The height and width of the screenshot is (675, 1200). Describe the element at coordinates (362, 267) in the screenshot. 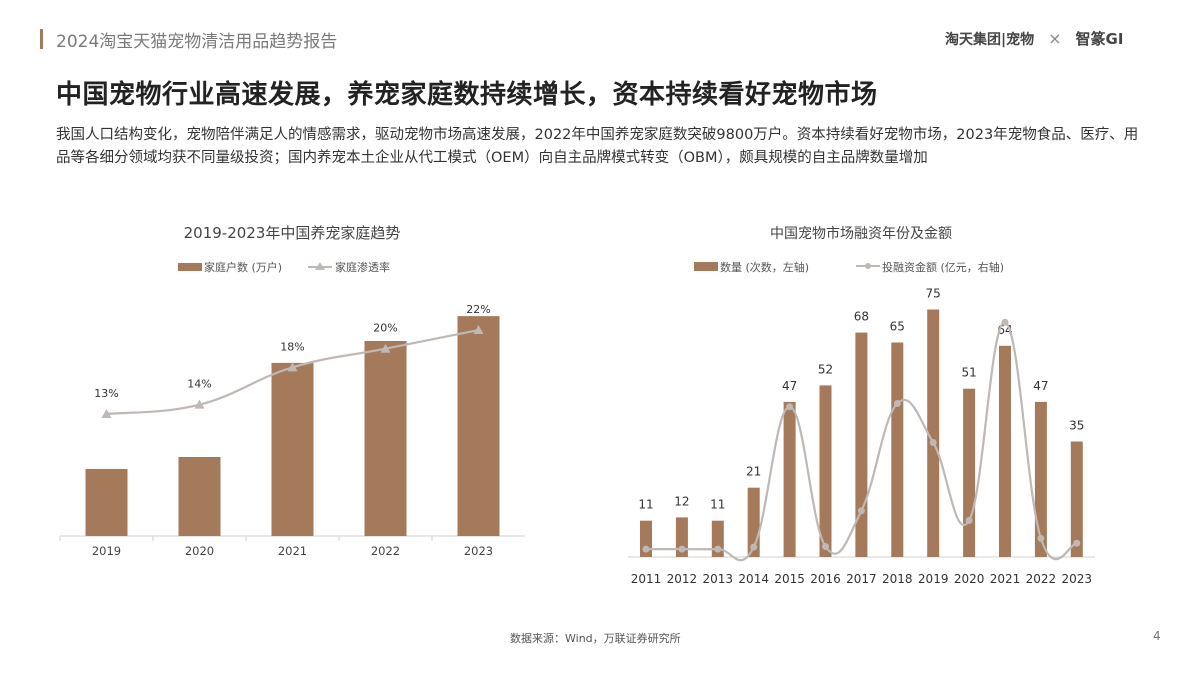

I see `legend-line-label: 家庭渗透率` at that location.